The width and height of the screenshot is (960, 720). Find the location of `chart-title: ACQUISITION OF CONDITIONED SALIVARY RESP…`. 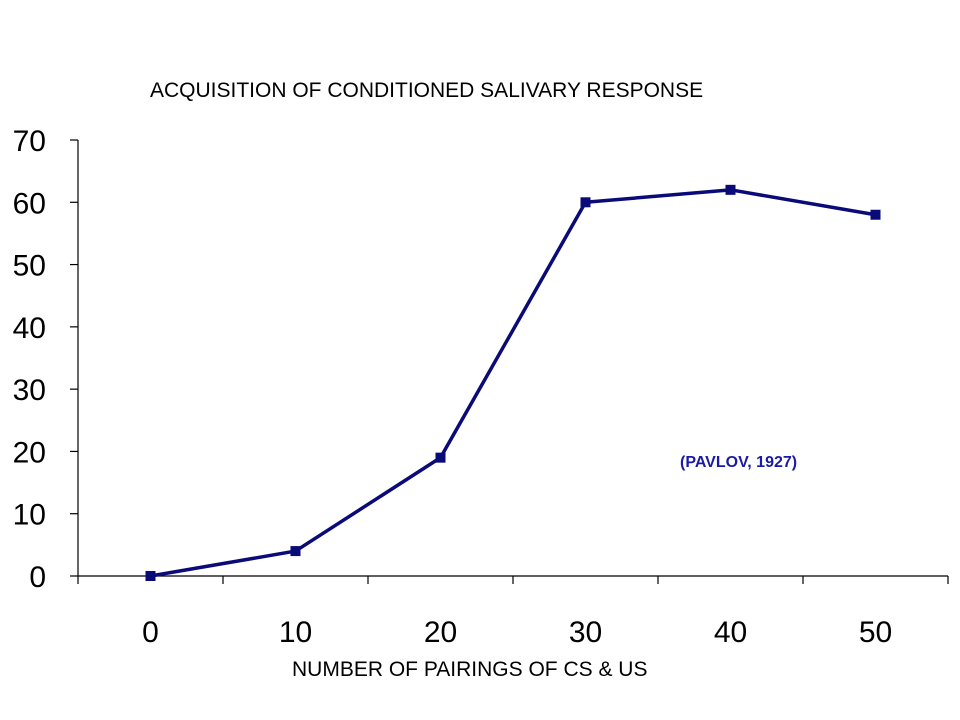

chart-title: ACQUISITION OF CONDITIONED SALIVARY RESP… is located at coordinates (426, 90).